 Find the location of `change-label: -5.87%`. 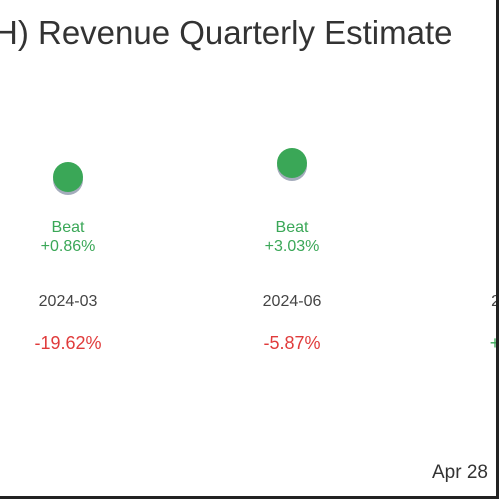

change-label: -5.87% is located at coordinates (291, 343).